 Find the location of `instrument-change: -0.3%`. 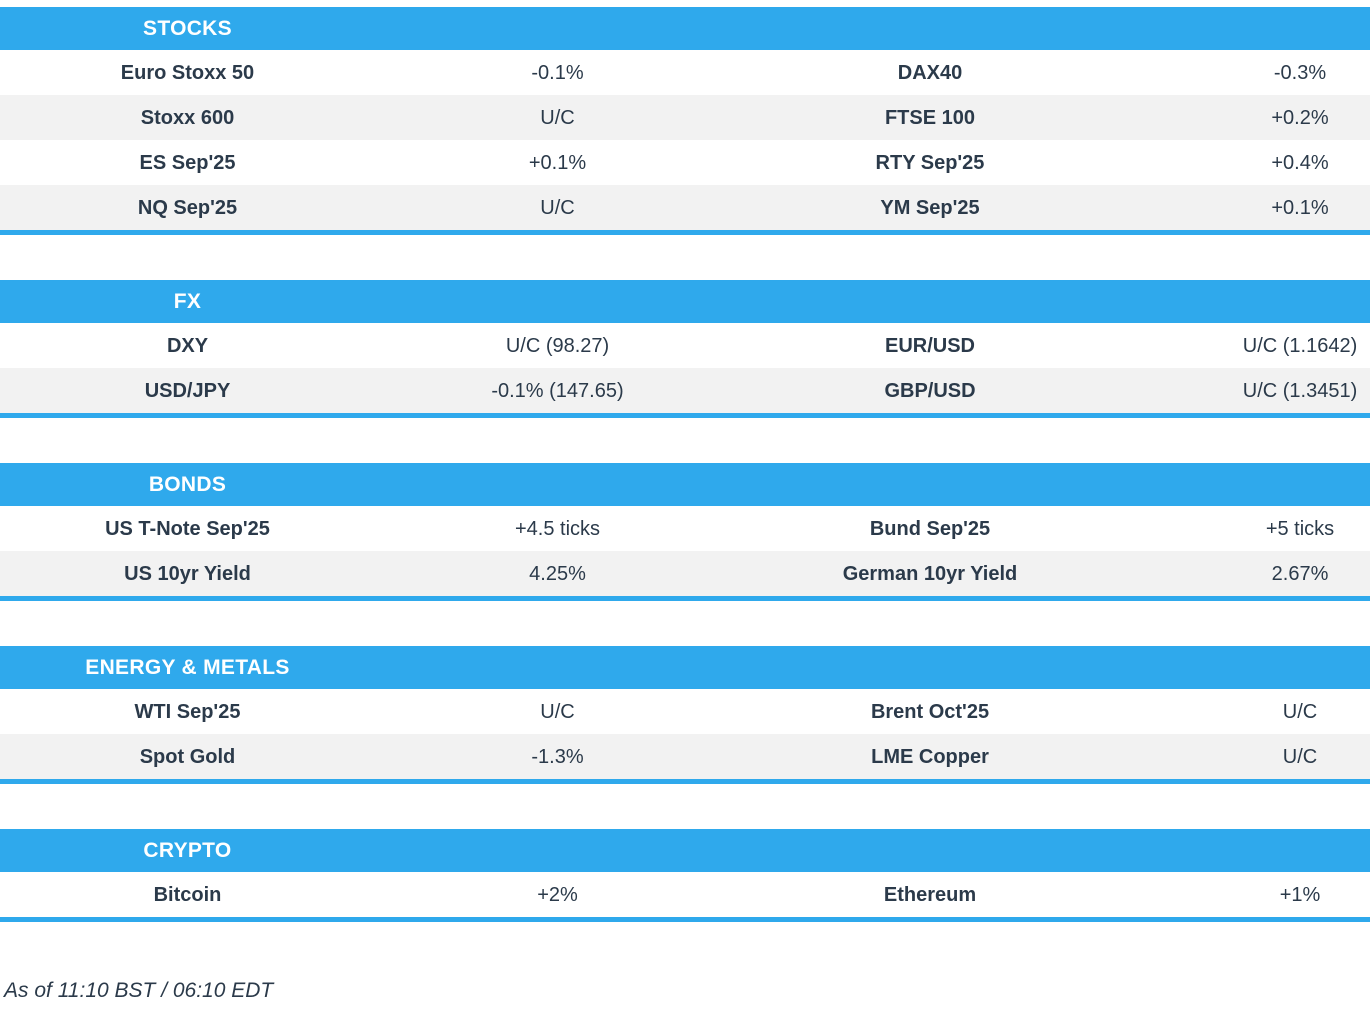

instrument-change: -0.3% is located at coordinates (1300, 72).